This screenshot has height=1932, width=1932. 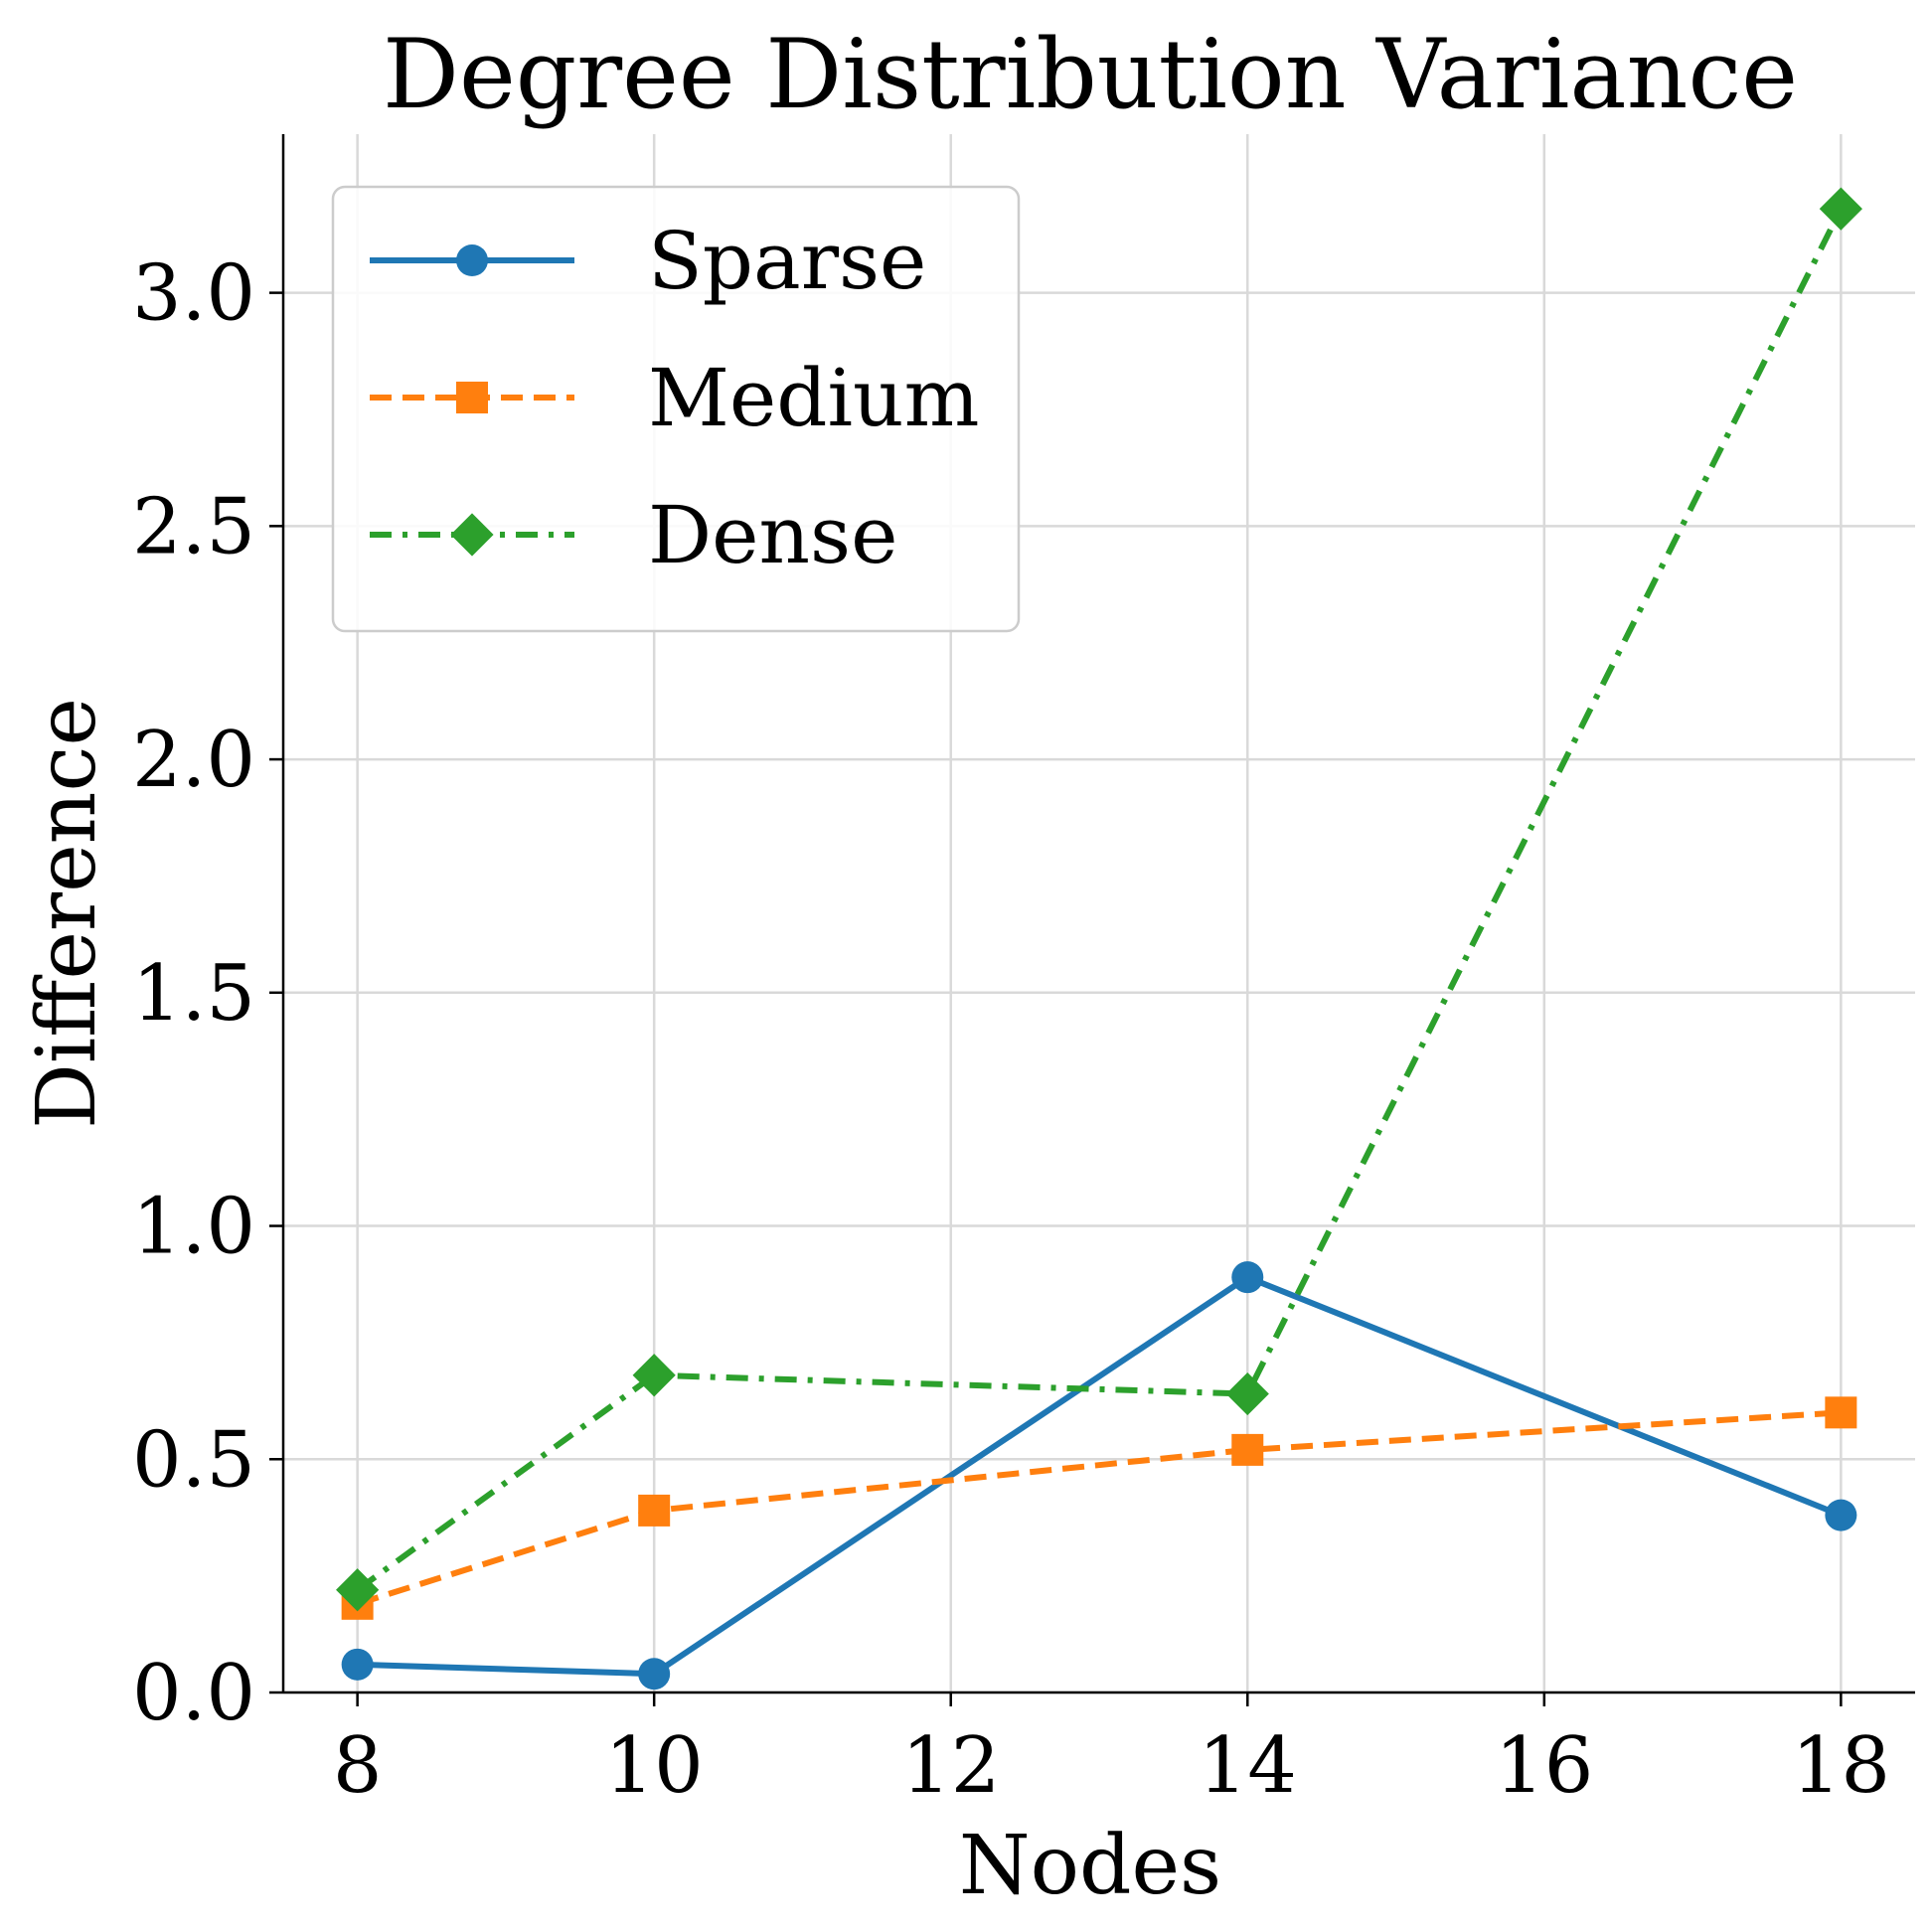 What do you see at coordinates (1099, 1508) in the screenshot?
I see `series-line` at bounding box center [1099, 1508].